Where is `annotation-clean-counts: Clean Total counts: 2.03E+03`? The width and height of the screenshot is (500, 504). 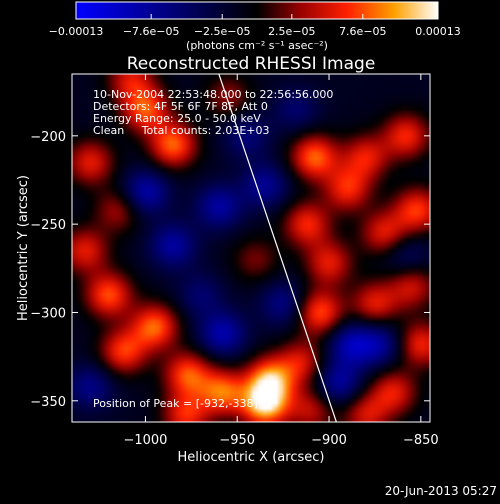 annotation-clean-counts: Clean Total counts: 2.03E+03 is located at coordinates (181, 130).